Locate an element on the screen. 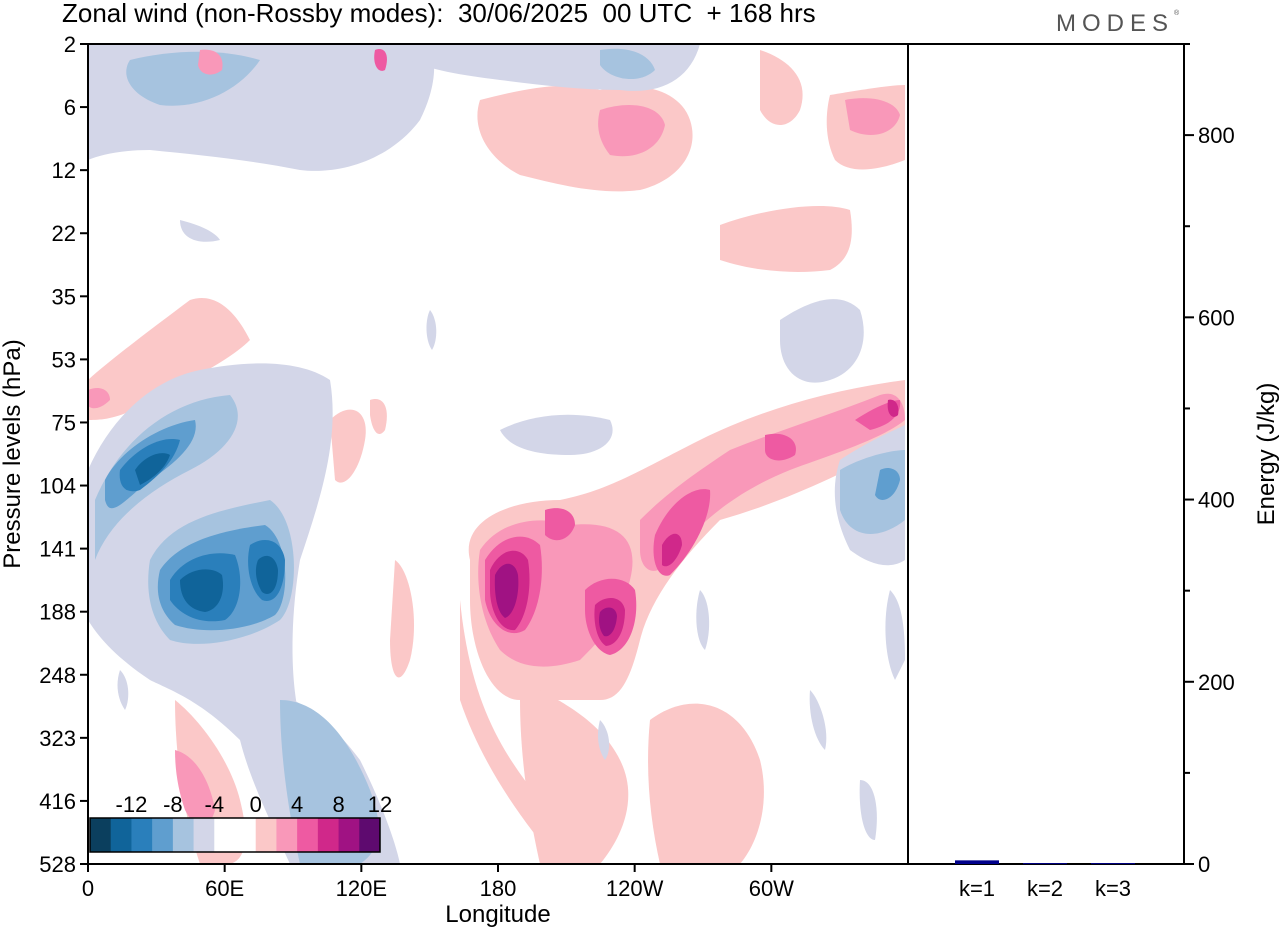 This screenshot has width=1280, height=930. logo-registered-mark: ® is located at coordinates (1177, 13).